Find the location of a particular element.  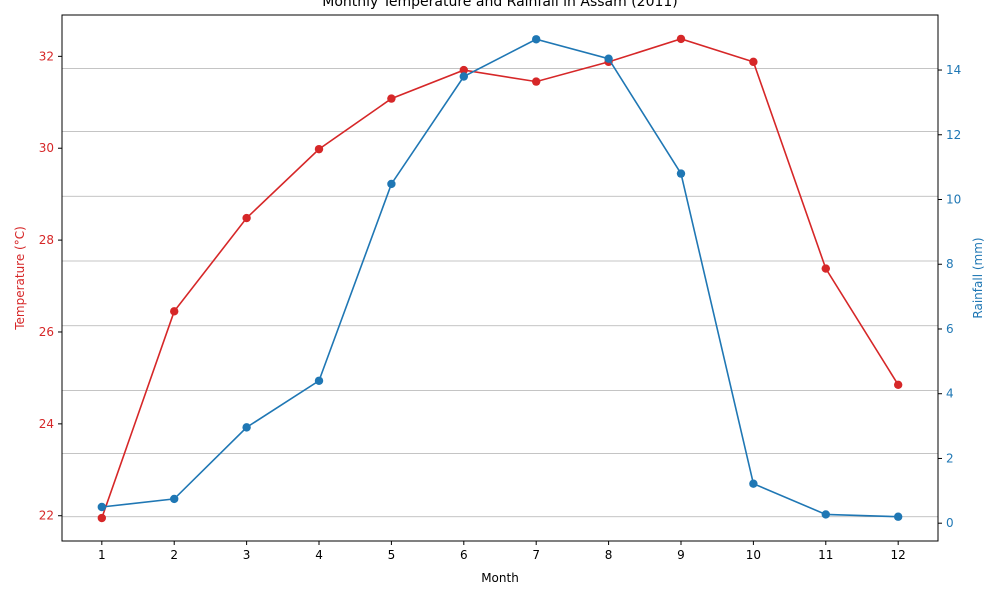

x-axis-label: Month is located at coordinates (500, 578).